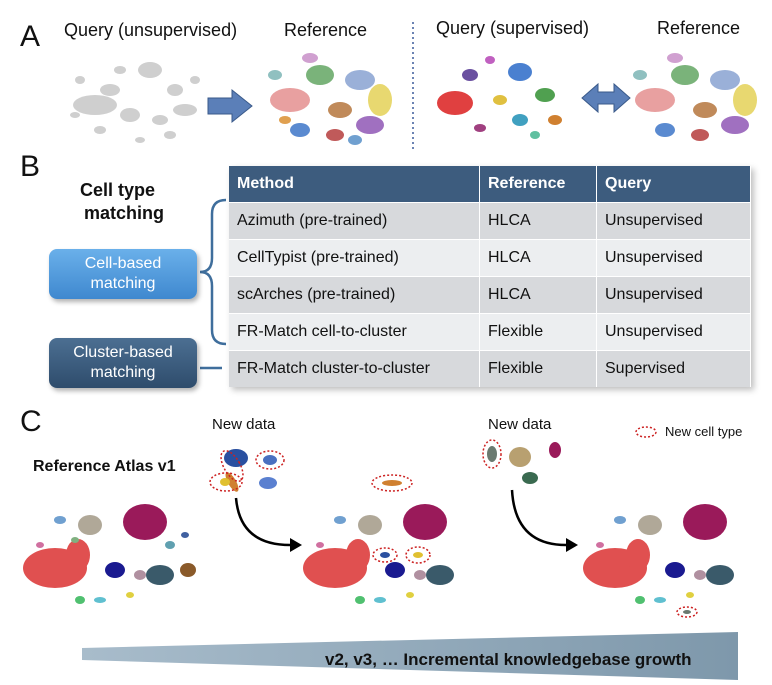 The image size is (772, 685). I want to click on table-row: scArches (pre-trained) HLCA Unsupervised, so click(490, 295).